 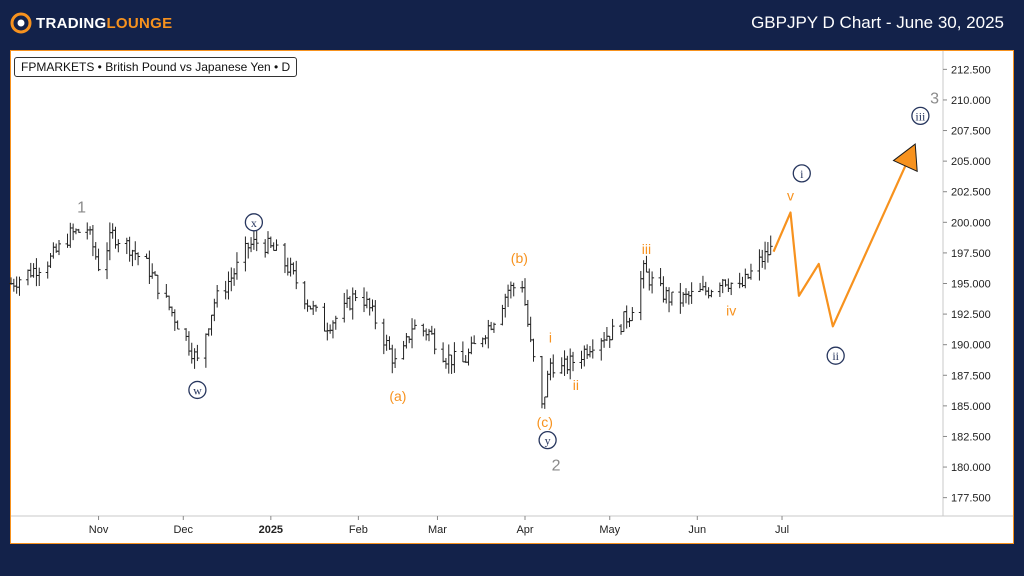 I want to click on x-tick-label: Jul, so click(x=782, y=530).